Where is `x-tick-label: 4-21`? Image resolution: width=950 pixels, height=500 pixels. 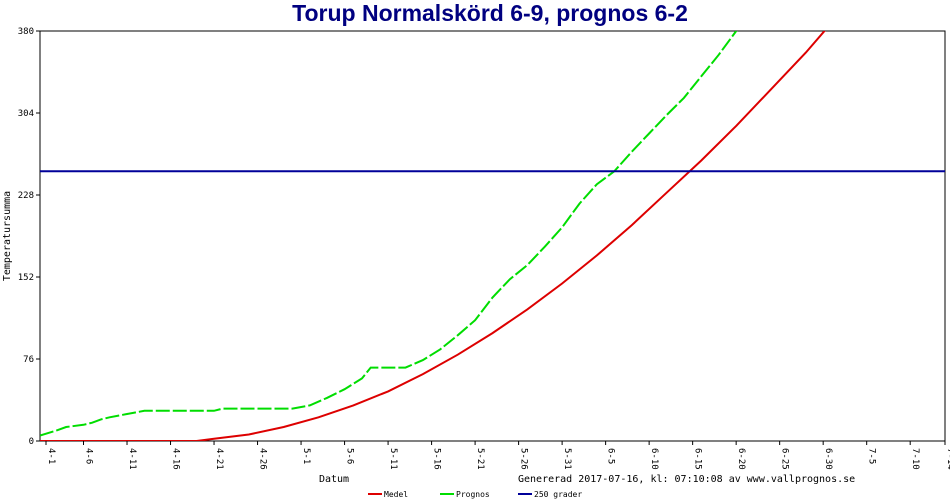 x-tick-label: 4-21 is located at coordinates (219, 459).